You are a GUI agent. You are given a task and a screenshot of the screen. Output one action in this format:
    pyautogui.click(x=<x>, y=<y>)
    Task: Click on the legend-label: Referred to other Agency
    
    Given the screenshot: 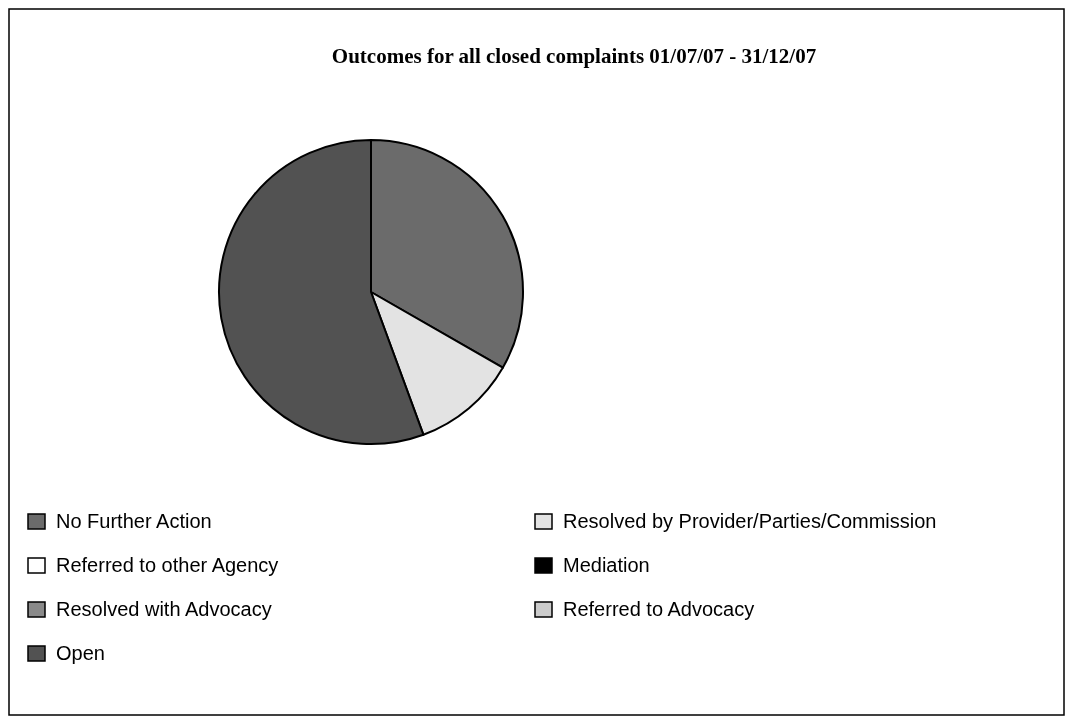 What is the action you would take?
    pyautogui.click(x=167, y=565)
    